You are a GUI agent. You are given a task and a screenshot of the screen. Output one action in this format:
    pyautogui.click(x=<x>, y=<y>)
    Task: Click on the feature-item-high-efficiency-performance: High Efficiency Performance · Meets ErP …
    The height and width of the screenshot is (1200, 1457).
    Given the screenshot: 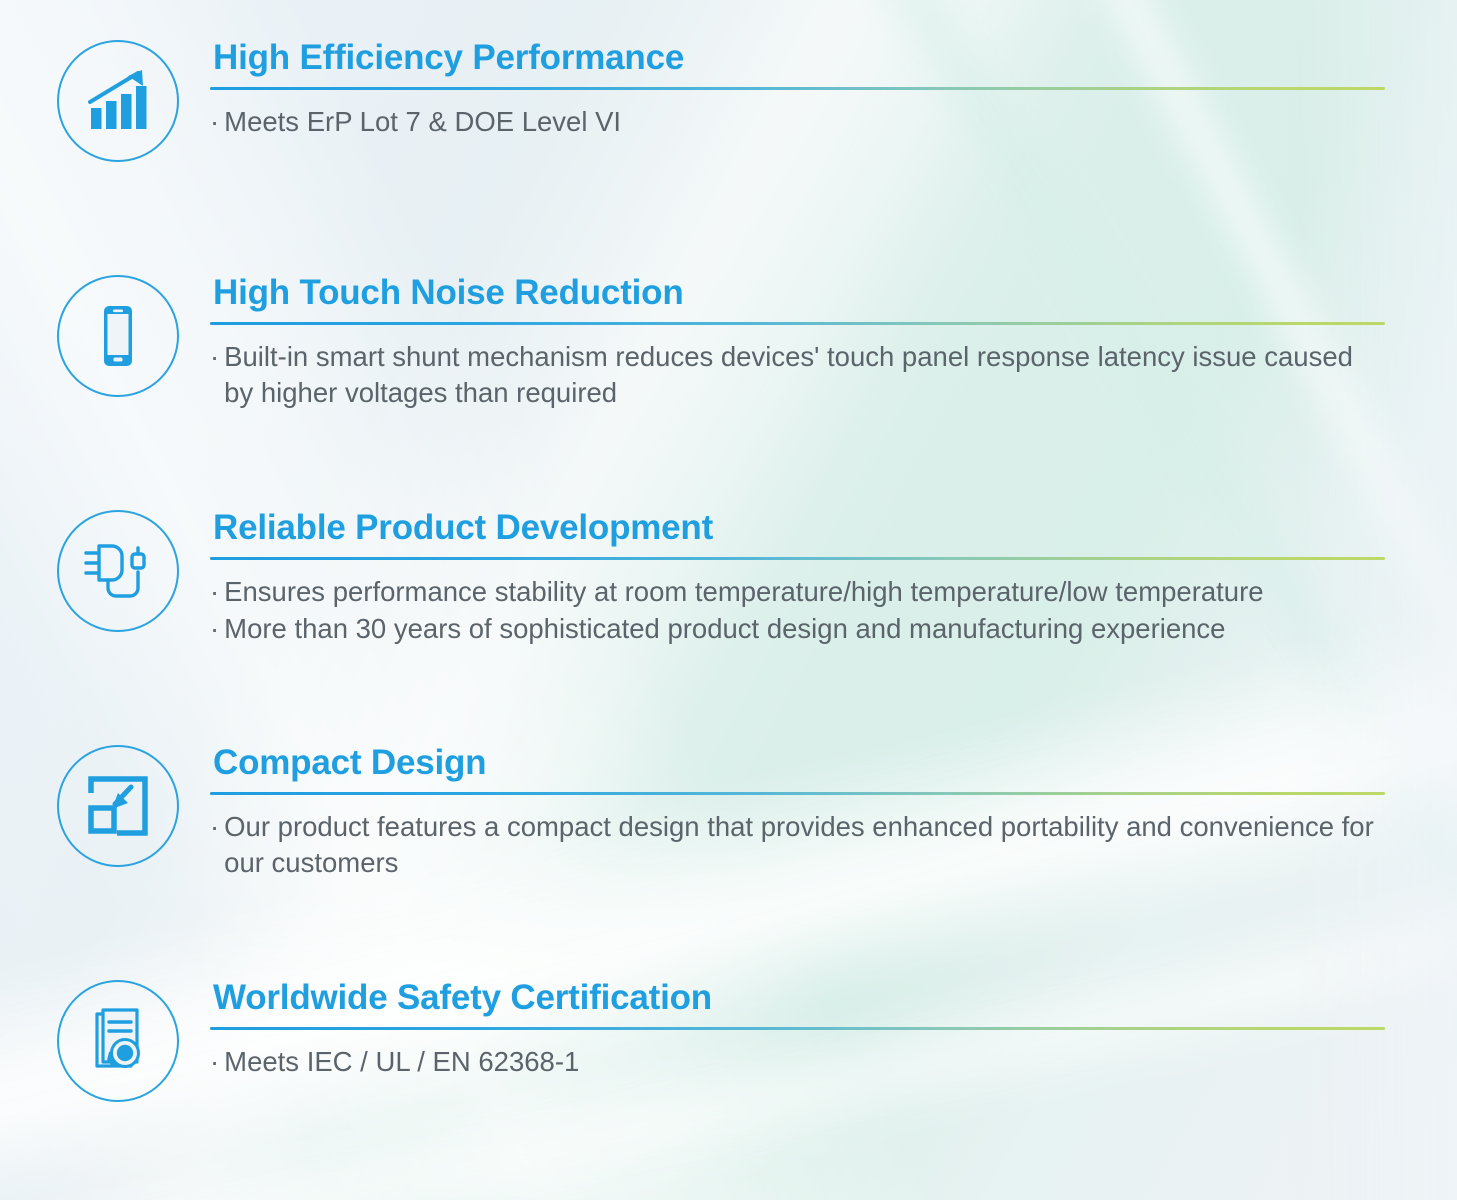 What is the action you would take?
    pyautogui.click(x=728, y=100)
    